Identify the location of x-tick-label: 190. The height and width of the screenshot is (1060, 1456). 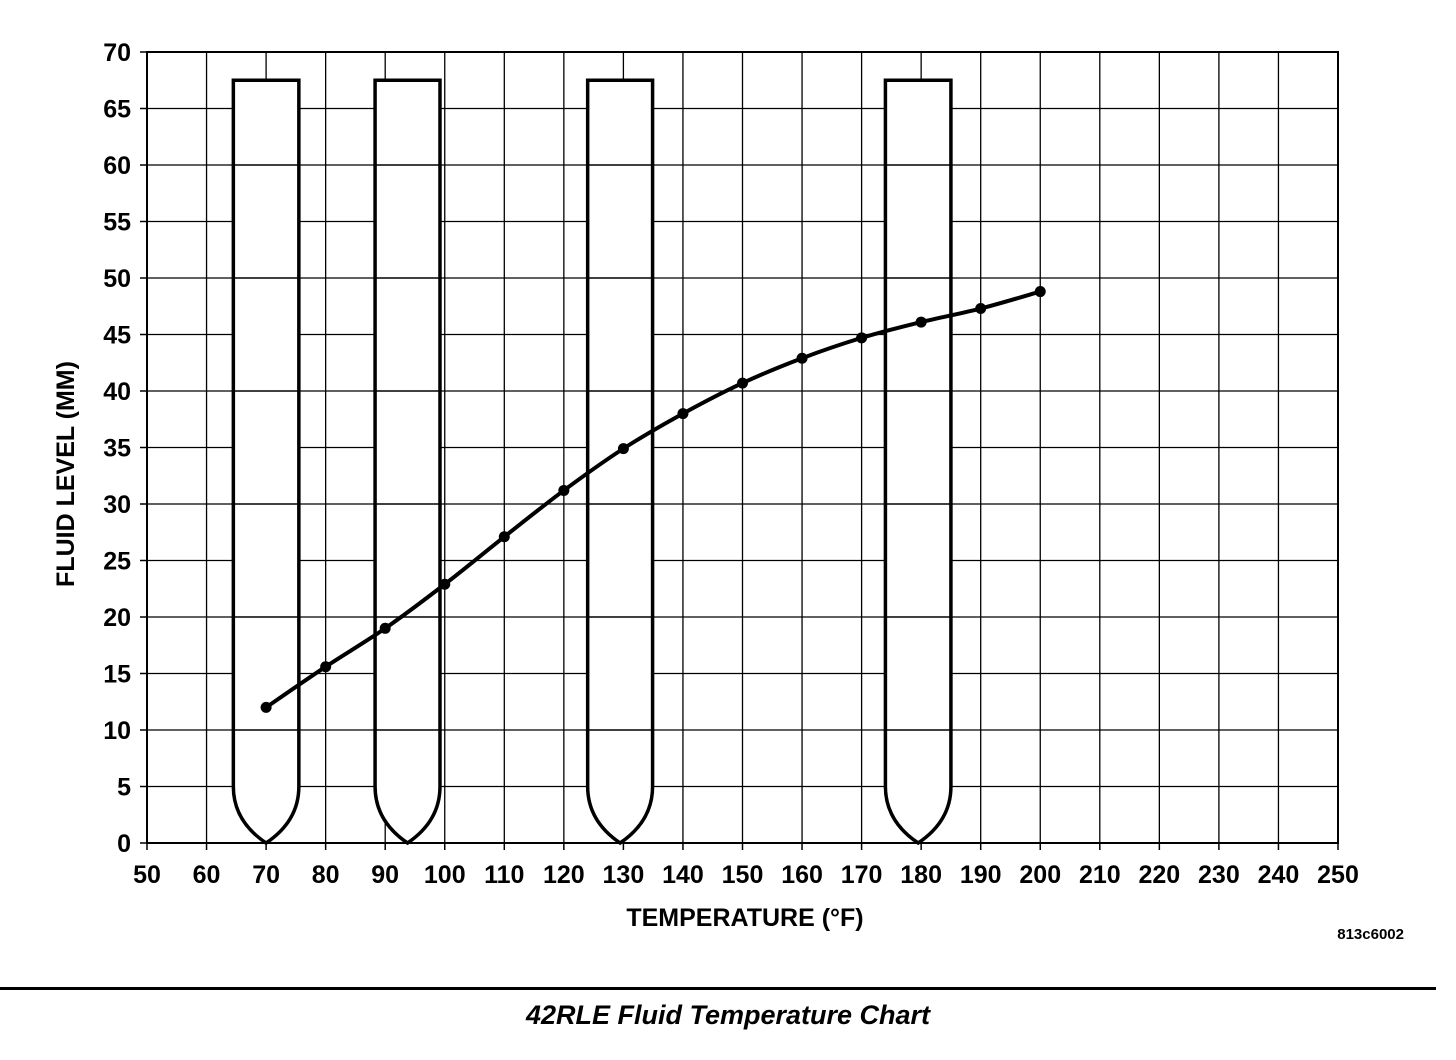
(981, 875).